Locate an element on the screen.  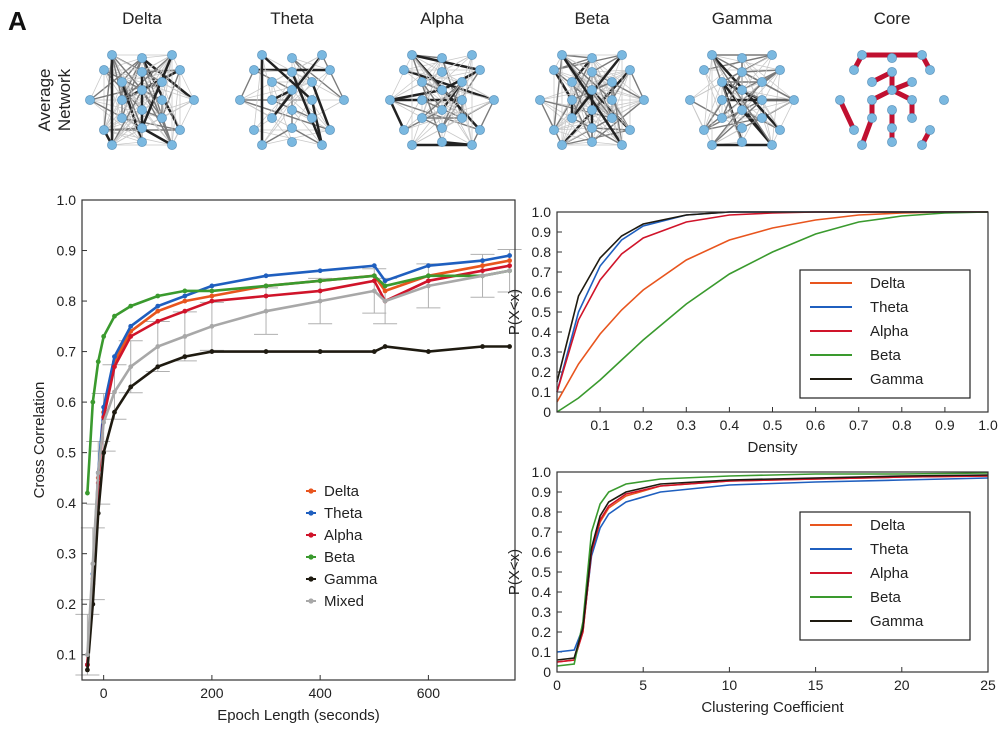
x-tick-label: 0.7 is located at coordinates (859, 425).